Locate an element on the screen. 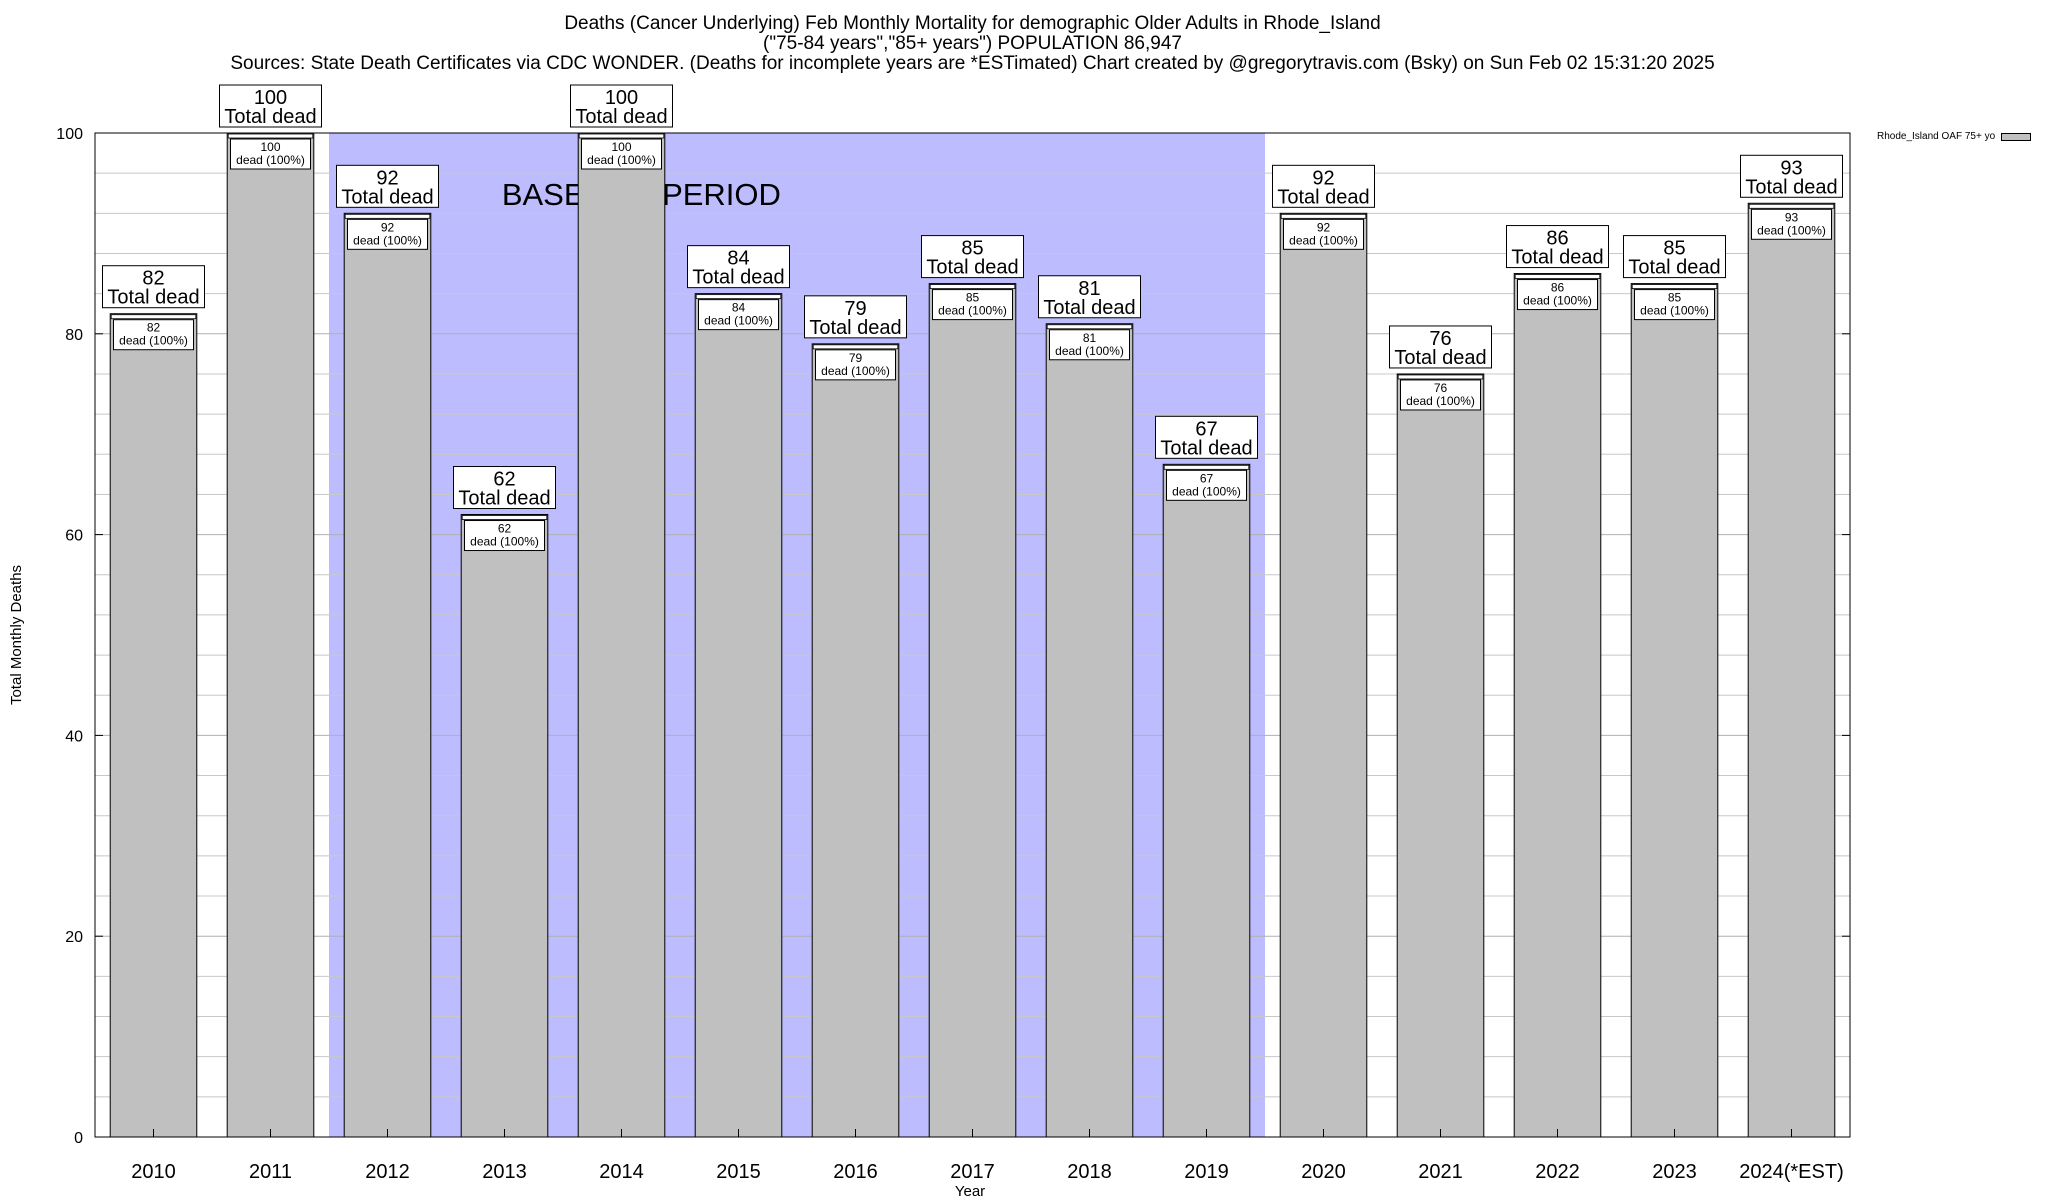 Image resolution: width=2048 pixels, height=1200 pixels. total-value-label: 93 is located at coordinates (1791, 168).